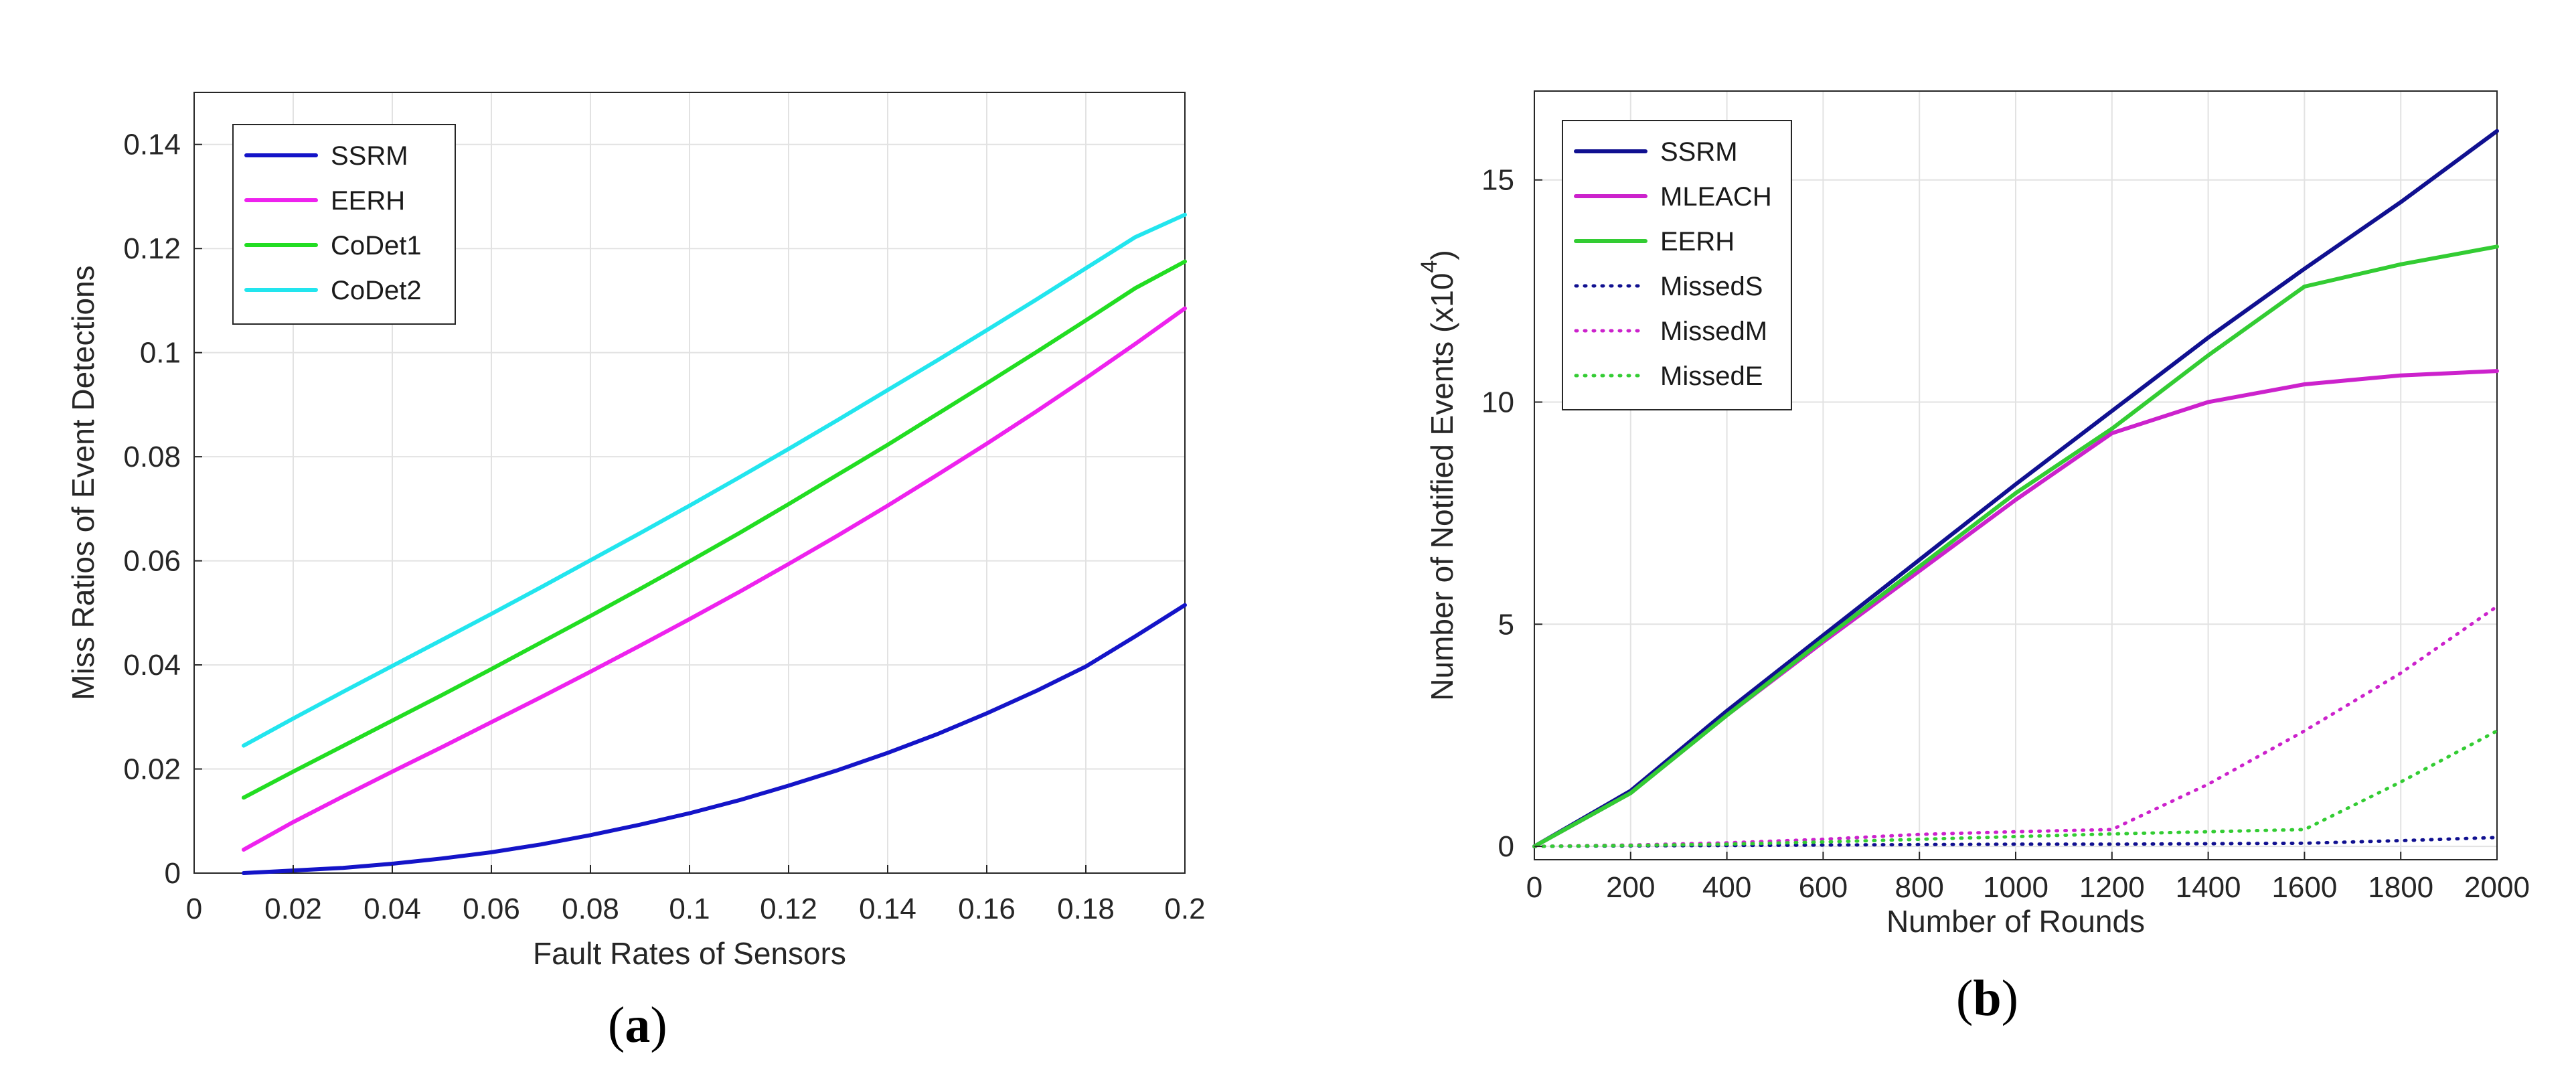  I want to click on chart-a-y-ticks: 0 0.02 0.04 0.06 0.08 0.1 0.12 0.14, so click(162, 510).